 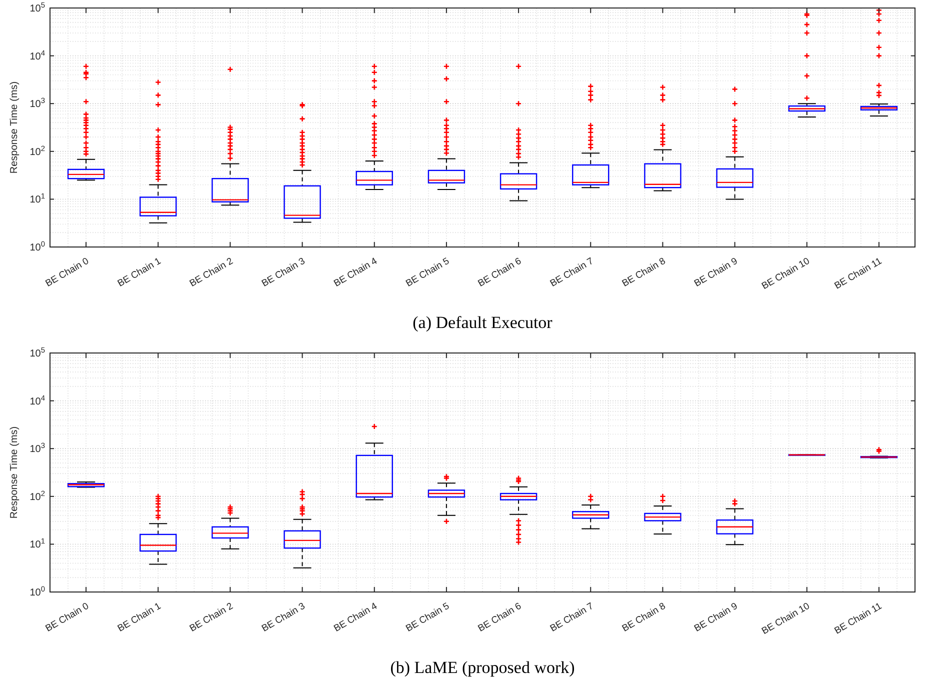 What do you see at coordinates (482, 322) in the screenshot?
I see `text: (a) Default Executor` at bounding box center [482, 322].